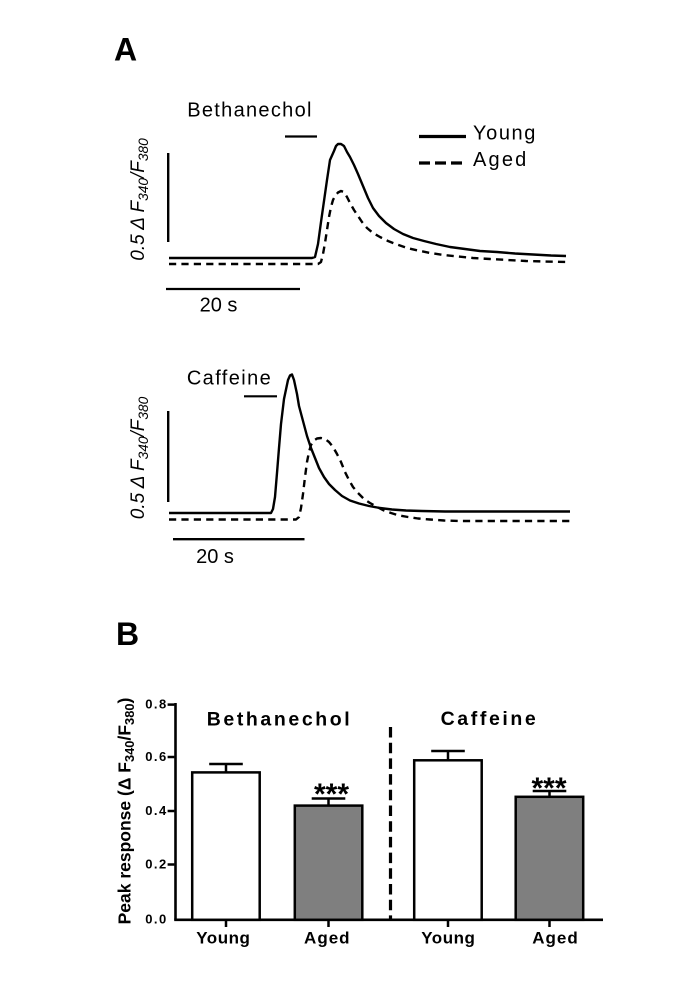 This screenshot has height=1007, width=700. What do you see at coordinates (127, 634) in the screenshot?
I see `svg-text: B` at bounding box center [127, 634].